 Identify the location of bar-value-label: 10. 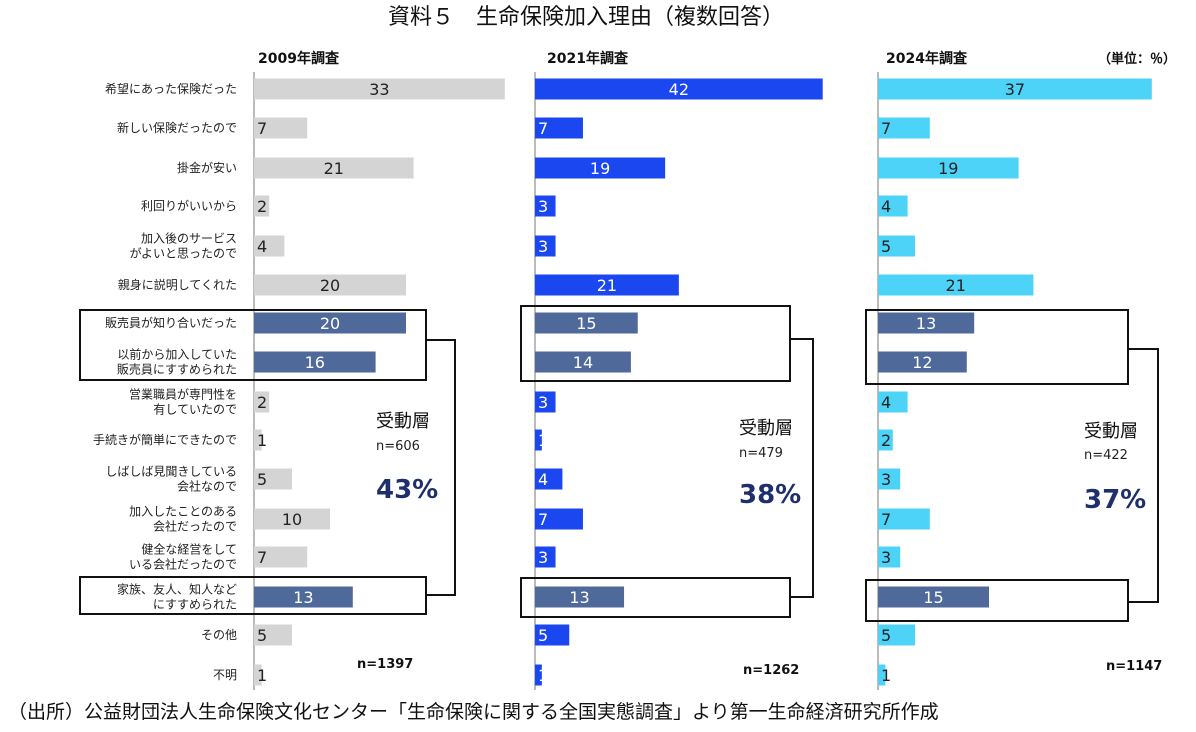
(292, 519).